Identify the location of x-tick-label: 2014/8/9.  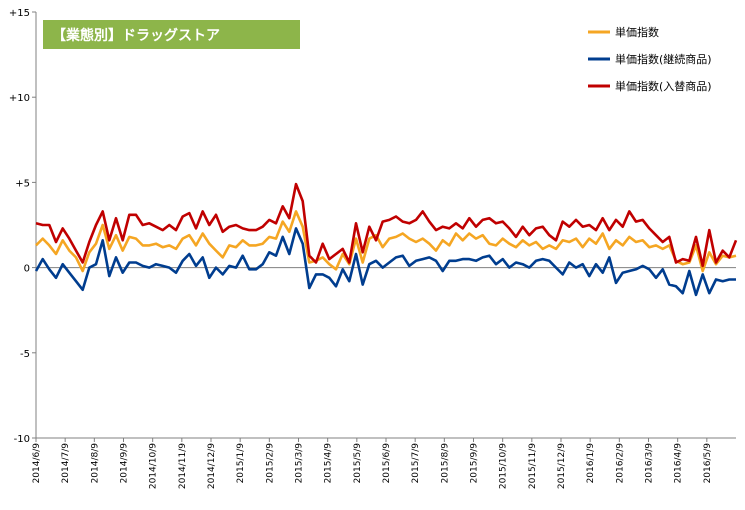
(95, 463).